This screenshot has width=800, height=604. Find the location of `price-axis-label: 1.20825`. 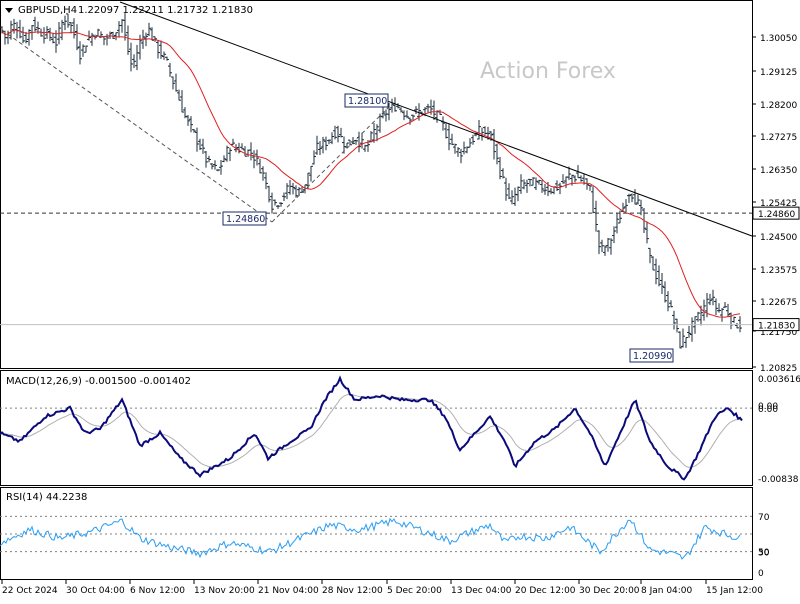

price-axis-label: 1.20825 is located at coordinates (778, 369).